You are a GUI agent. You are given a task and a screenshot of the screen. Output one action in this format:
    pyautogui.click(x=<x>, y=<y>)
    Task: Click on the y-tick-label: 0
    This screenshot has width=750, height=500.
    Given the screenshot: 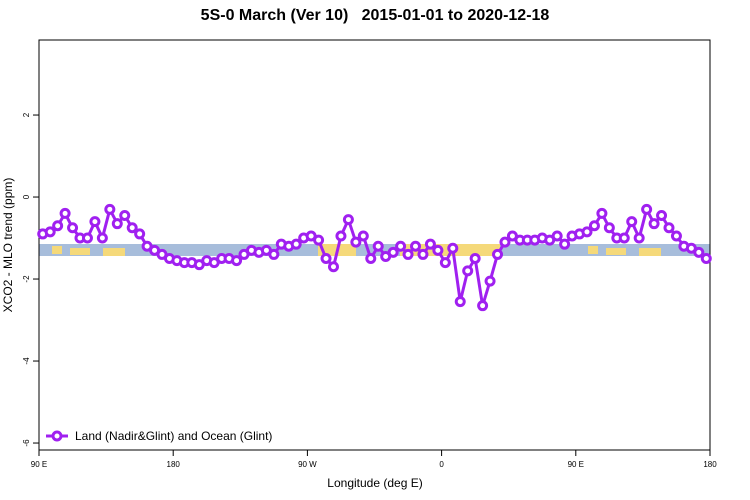 What is the action you would take?
    pyautogui.click(x=26, y=196)
    